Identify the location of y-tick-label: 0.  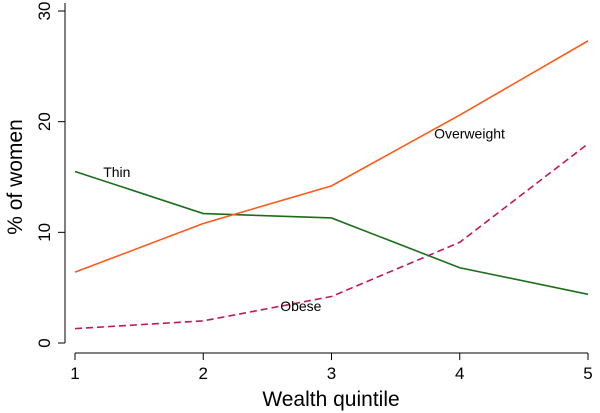
(44, 342).